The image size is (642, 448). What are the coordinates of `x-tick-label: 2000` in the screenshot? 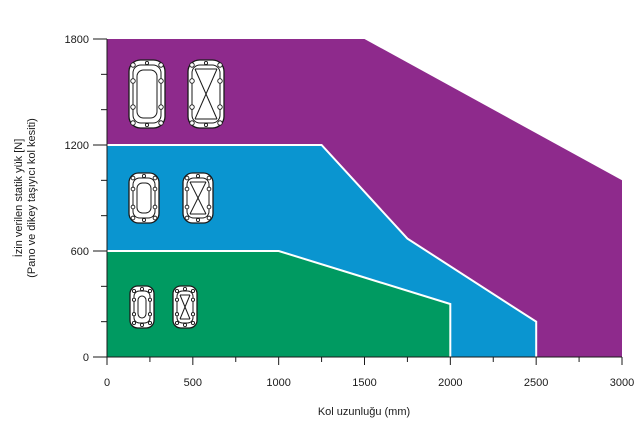 It's located at (450, 383).